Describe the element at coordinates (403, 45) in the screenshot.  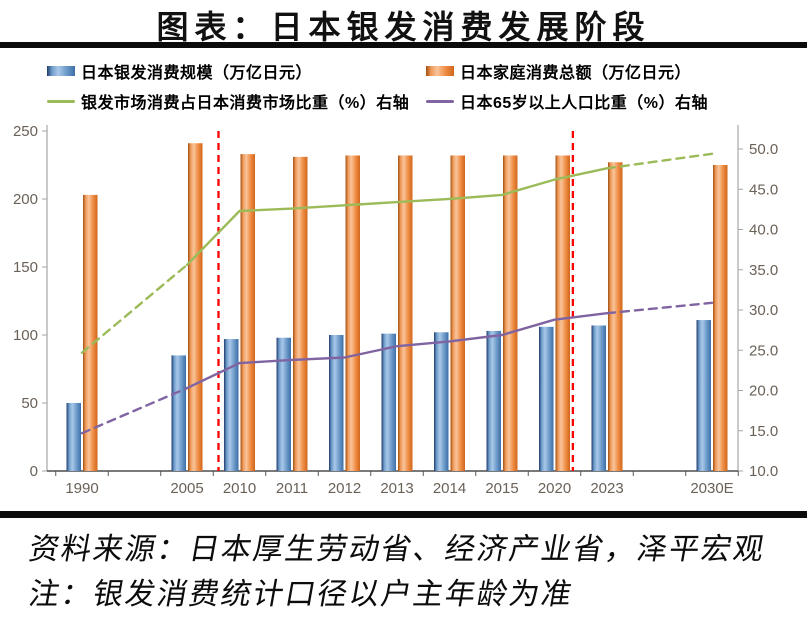
I see `title-divider` at that location.